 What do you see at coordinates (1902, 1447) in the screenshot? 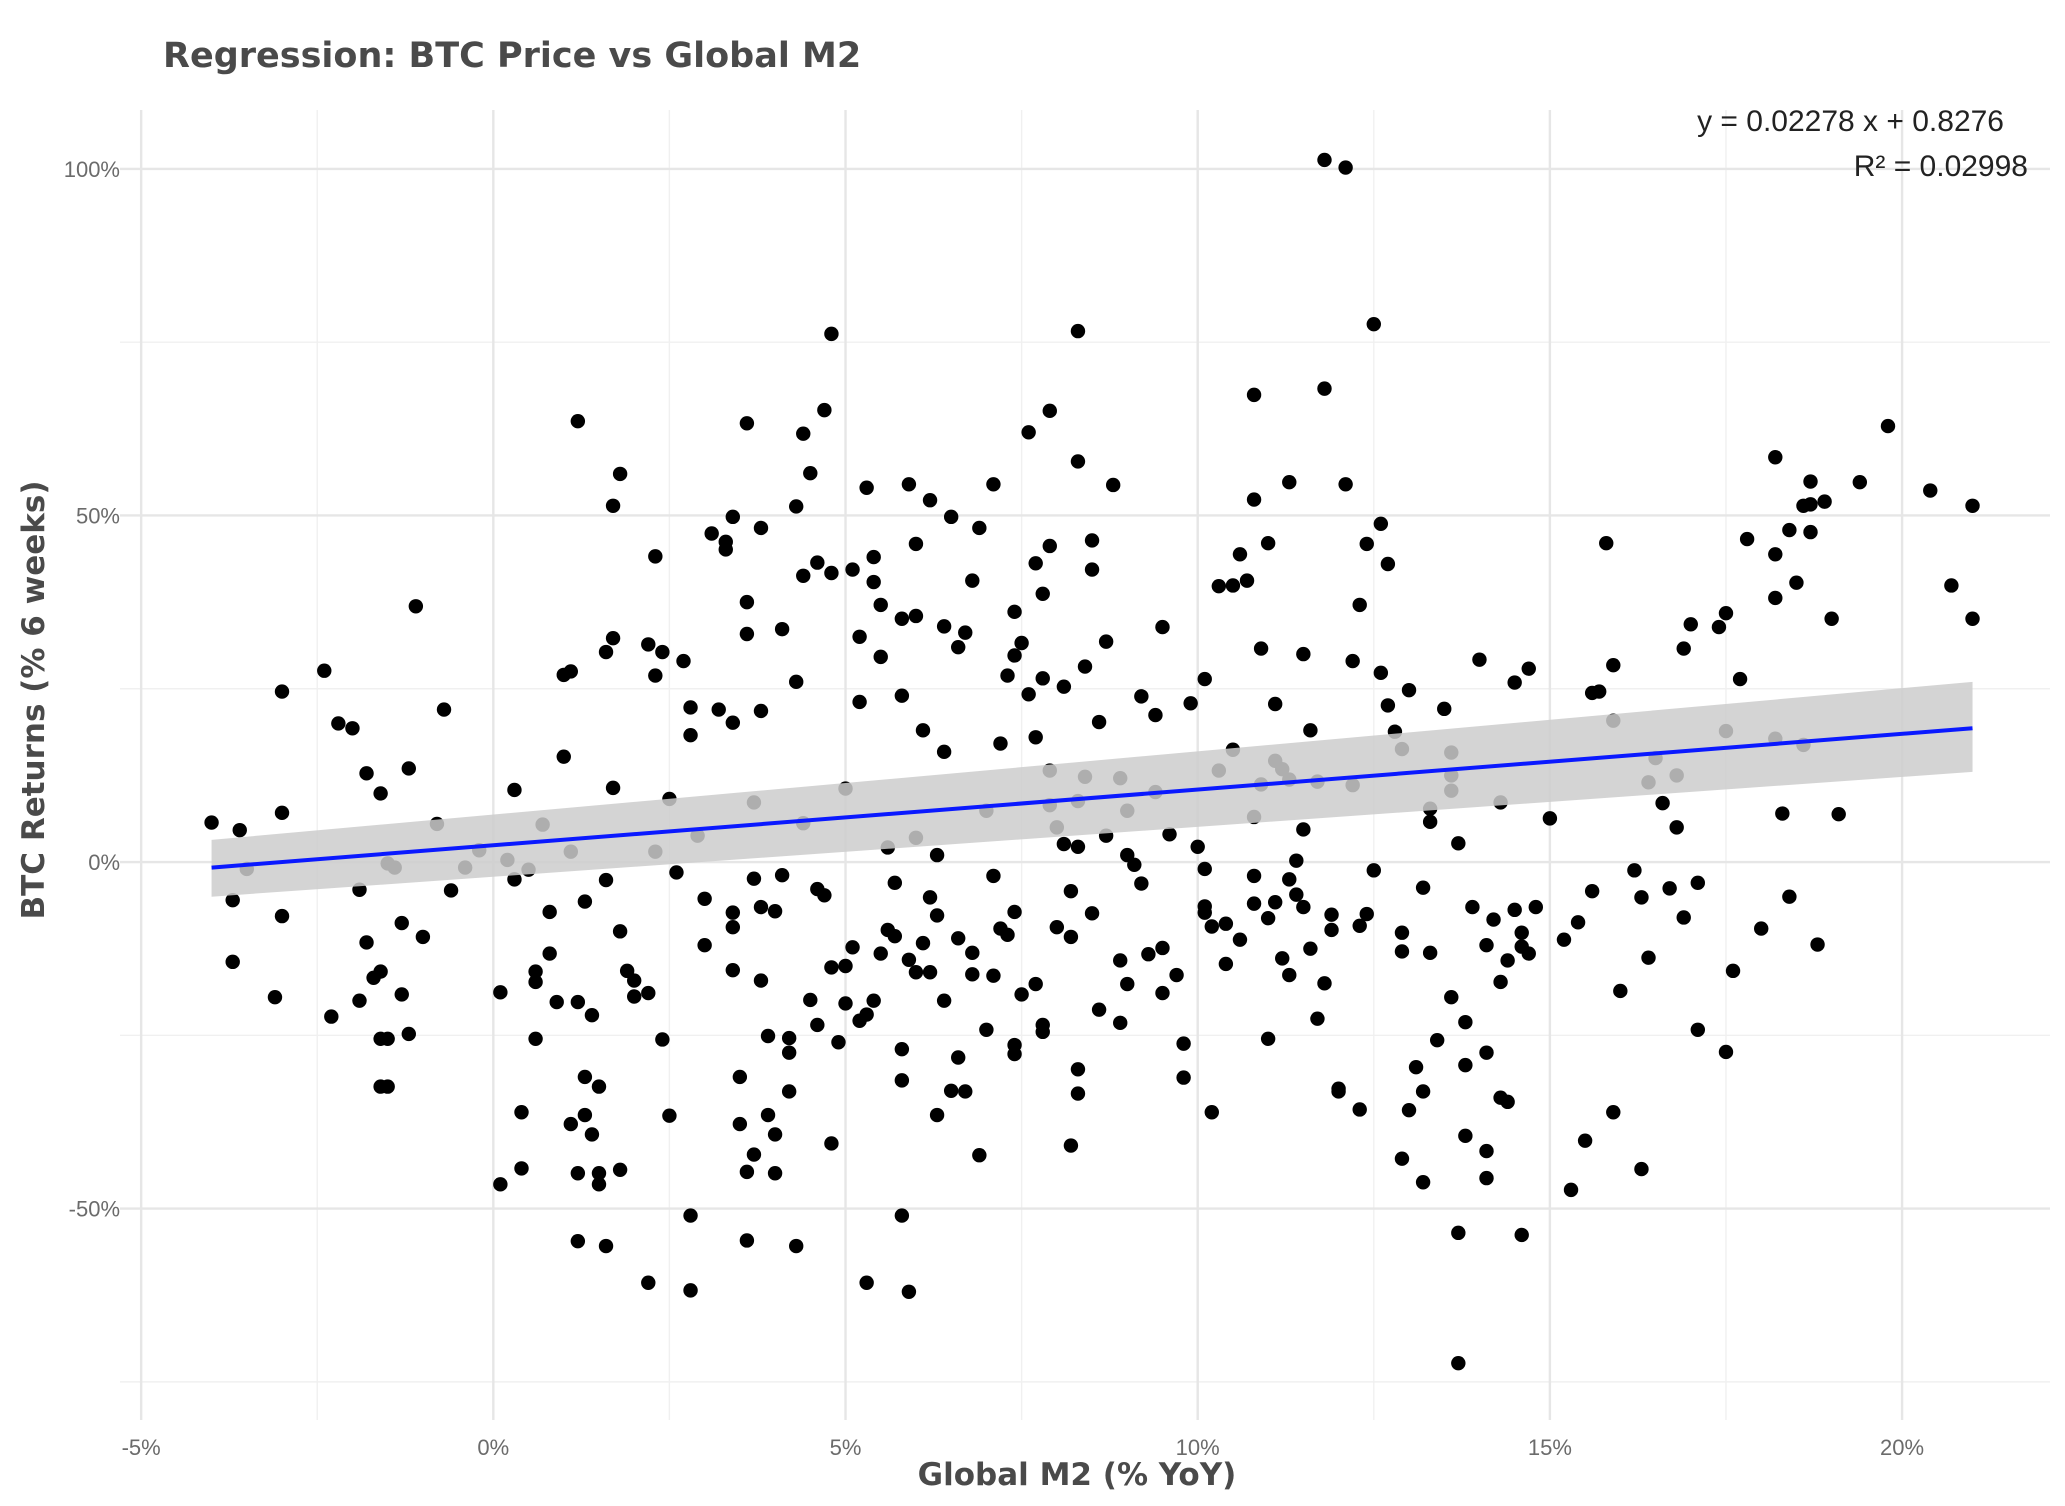
I see `x-tick-label: 20%` at bounding box center [1902, 1447].